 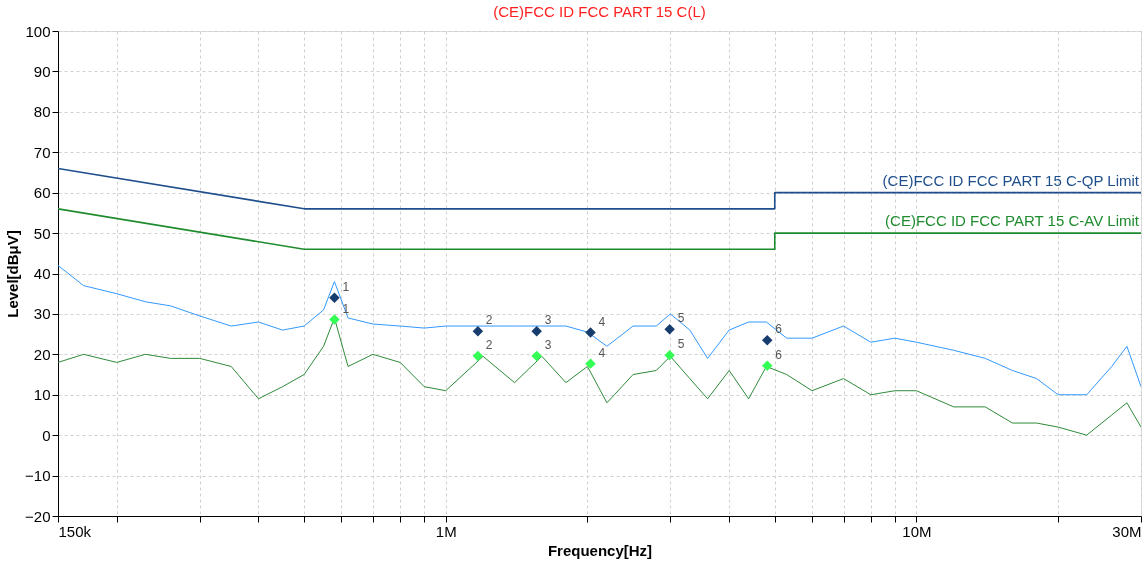 What do you see at coordinates (600, 550) in the screenshot?
I see `x-axis-title: Frequency[Hz]` at bounding box center [600, 550].